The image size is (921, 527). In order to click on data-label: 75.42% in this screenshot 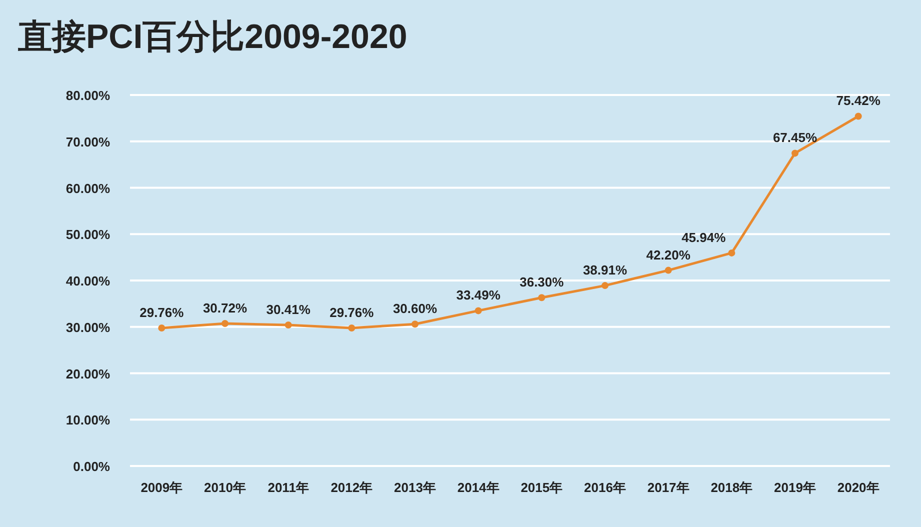, I will do `click(858, 100)`.